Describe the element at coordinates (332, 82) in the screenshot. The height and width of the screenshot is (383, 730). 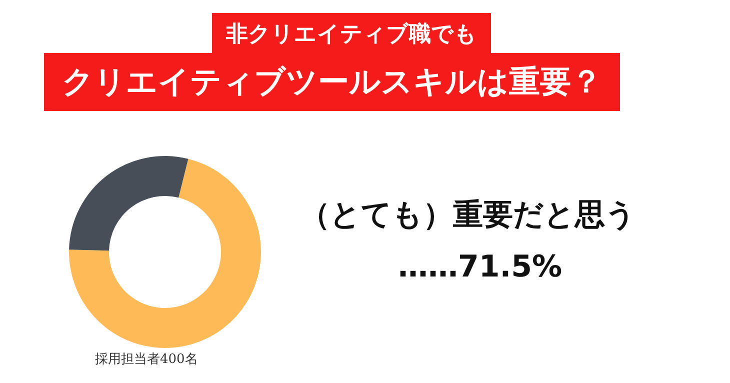
I see `chart-title: クリエイティブツールスキルは重要？` at that location.